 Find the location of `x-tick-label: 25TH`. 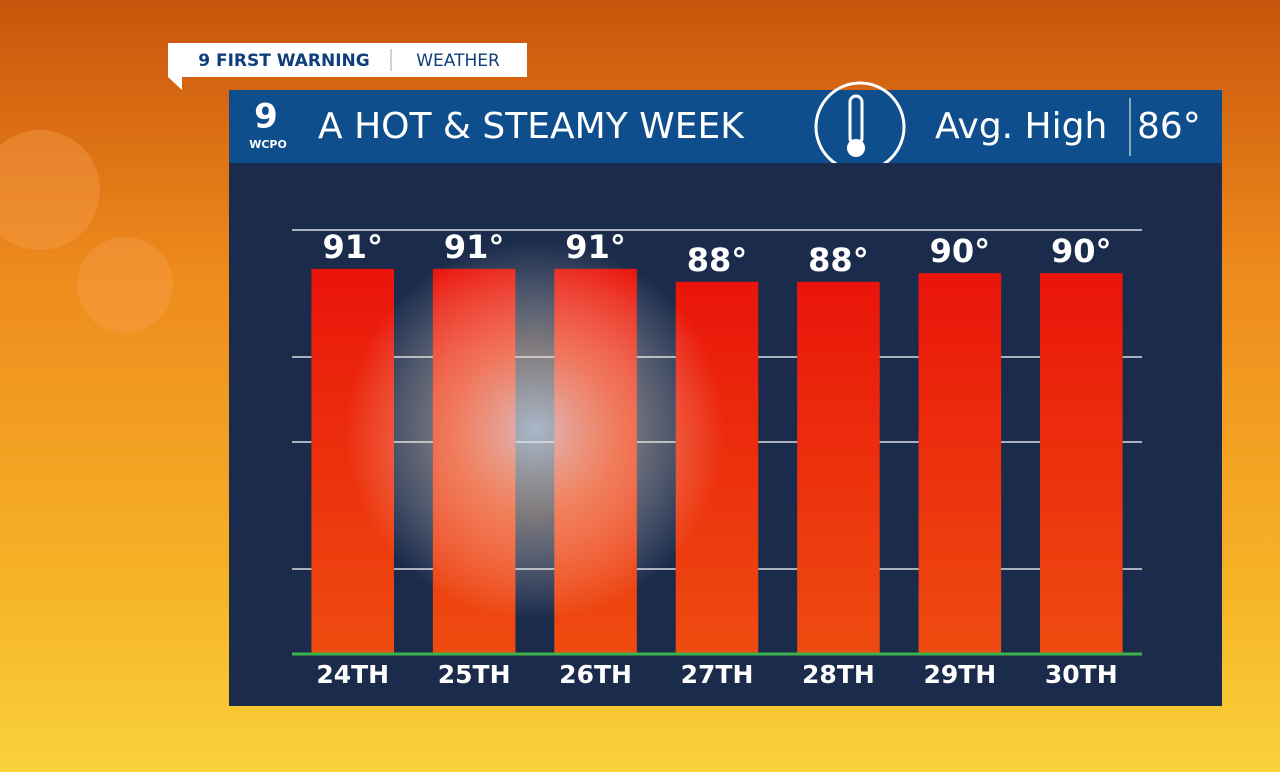

x-tick-label: 25TH is located at coordinates (474, 674).